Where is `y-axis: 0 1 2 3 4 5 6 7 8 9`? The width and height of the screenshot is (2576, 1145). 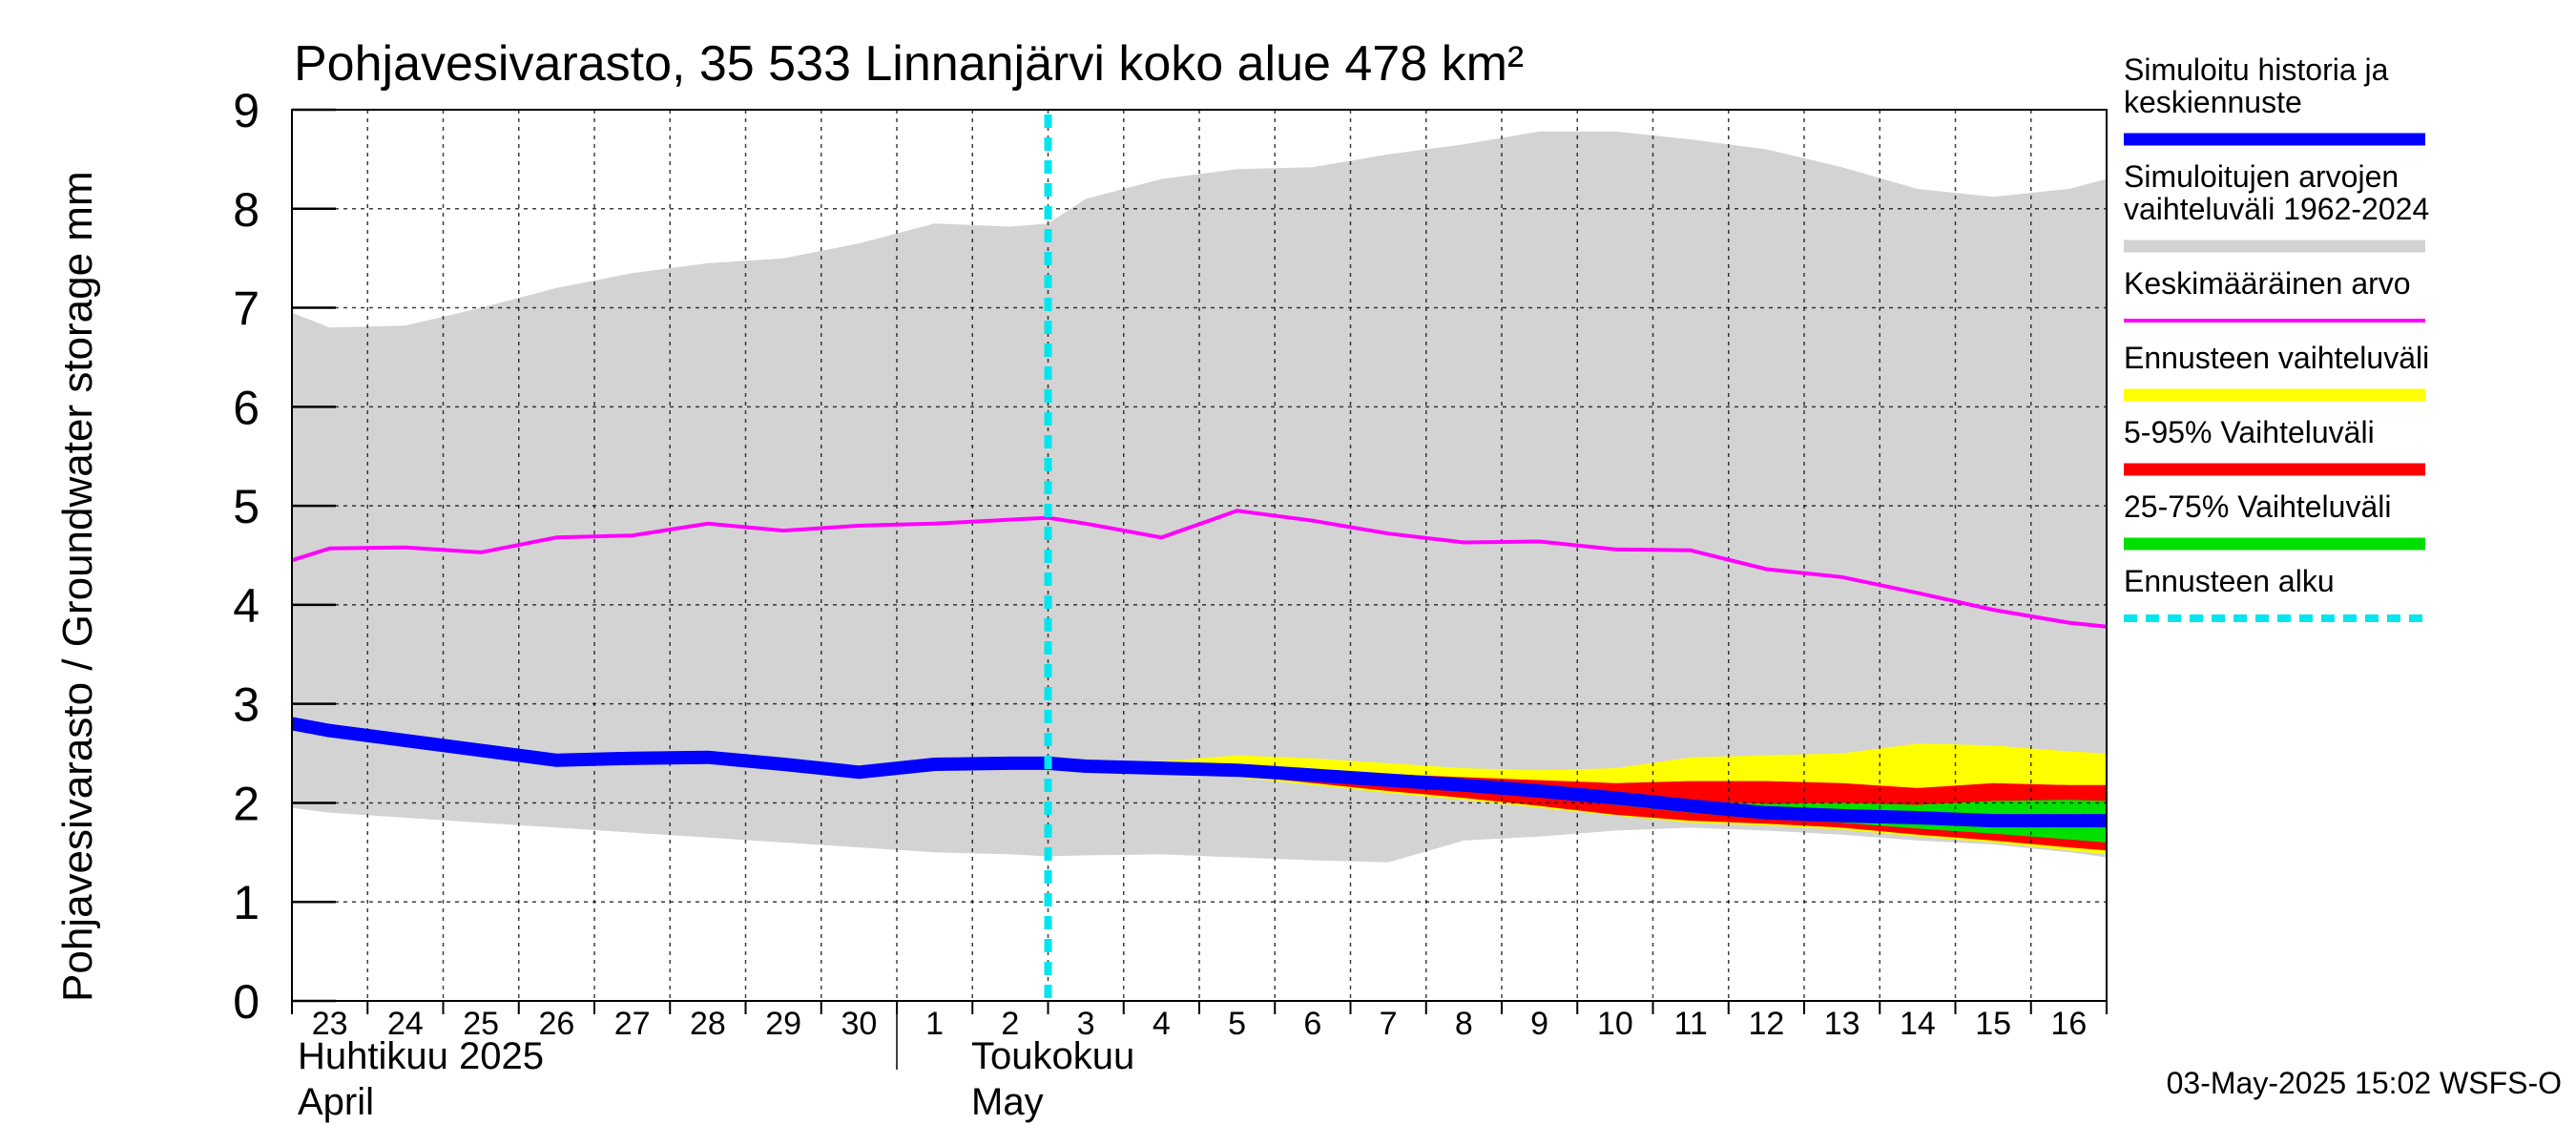
y-axis: 0 1 2 3 4 5 6 7 8 9 is located at coordinates (284, 557).